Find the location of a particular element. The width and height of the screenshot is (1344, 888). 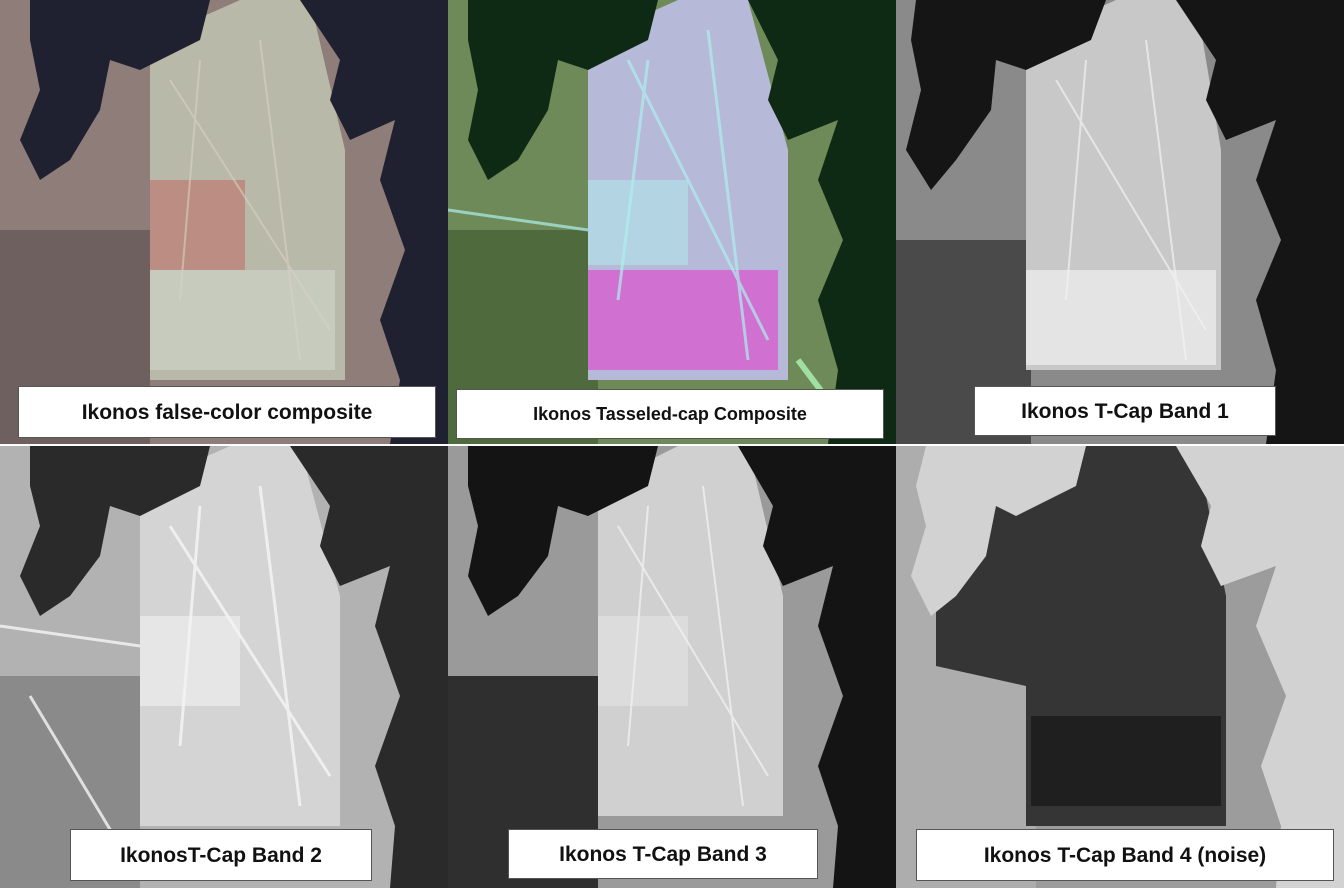

panel-label: Ikonos T-Cap Band 4 (noise) is located at coordinates (1125, 855).